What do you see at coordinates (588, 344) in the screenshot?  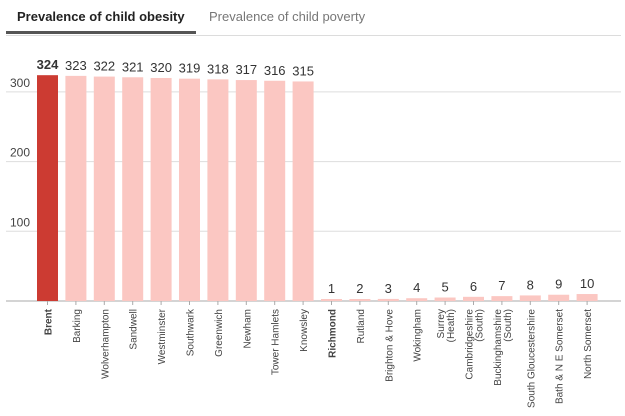 I see `x-tick-label: North Somerset` at bounding box center [588, 344].